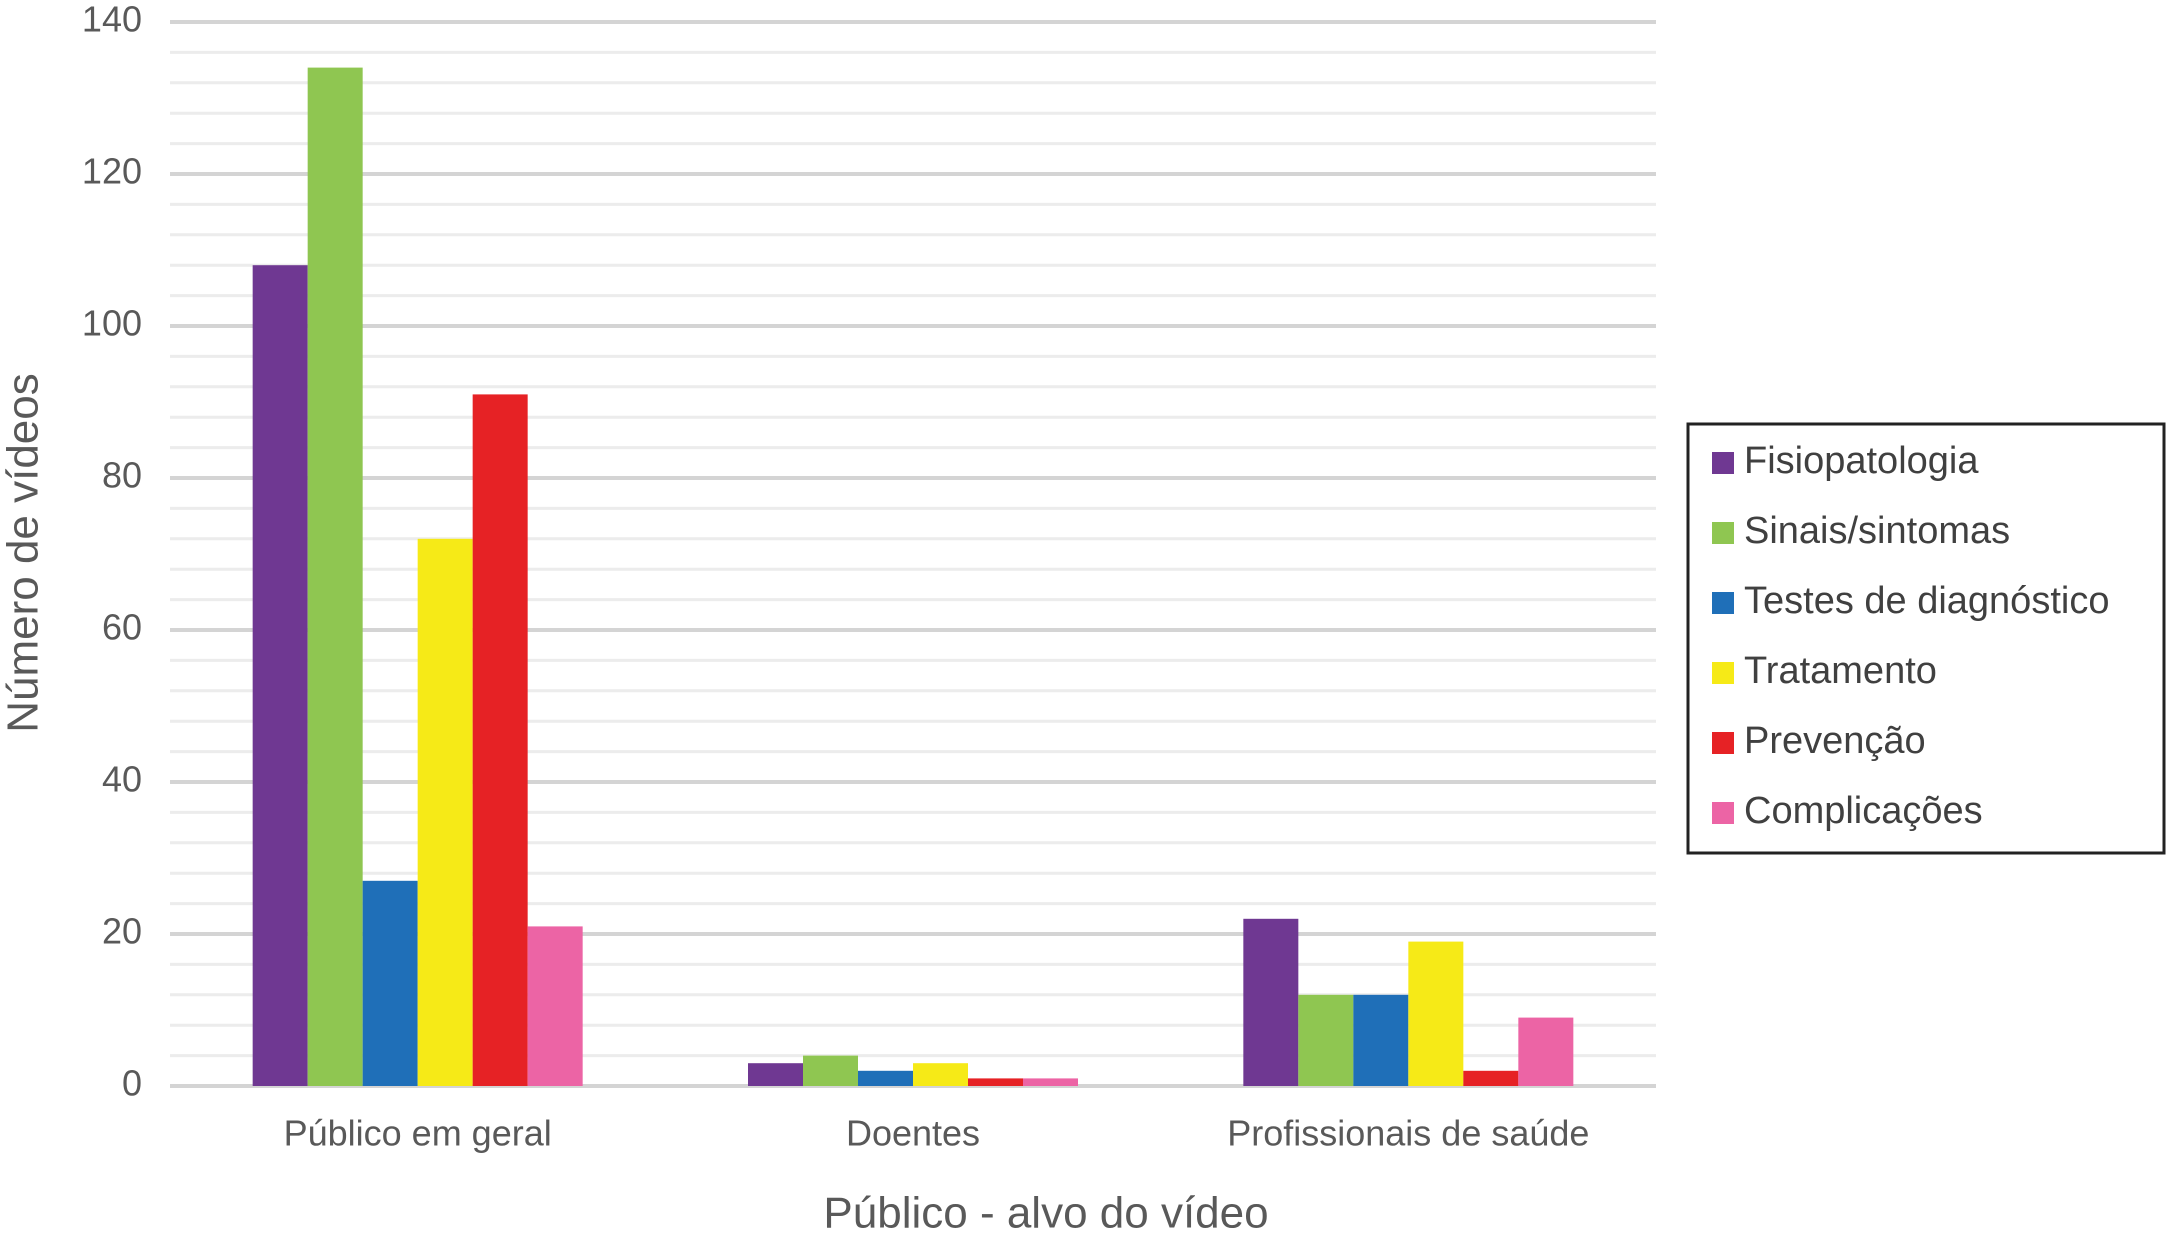 The image size is (2167, 1242). I want to click on y-tick-label: 100, so click(112, 323).